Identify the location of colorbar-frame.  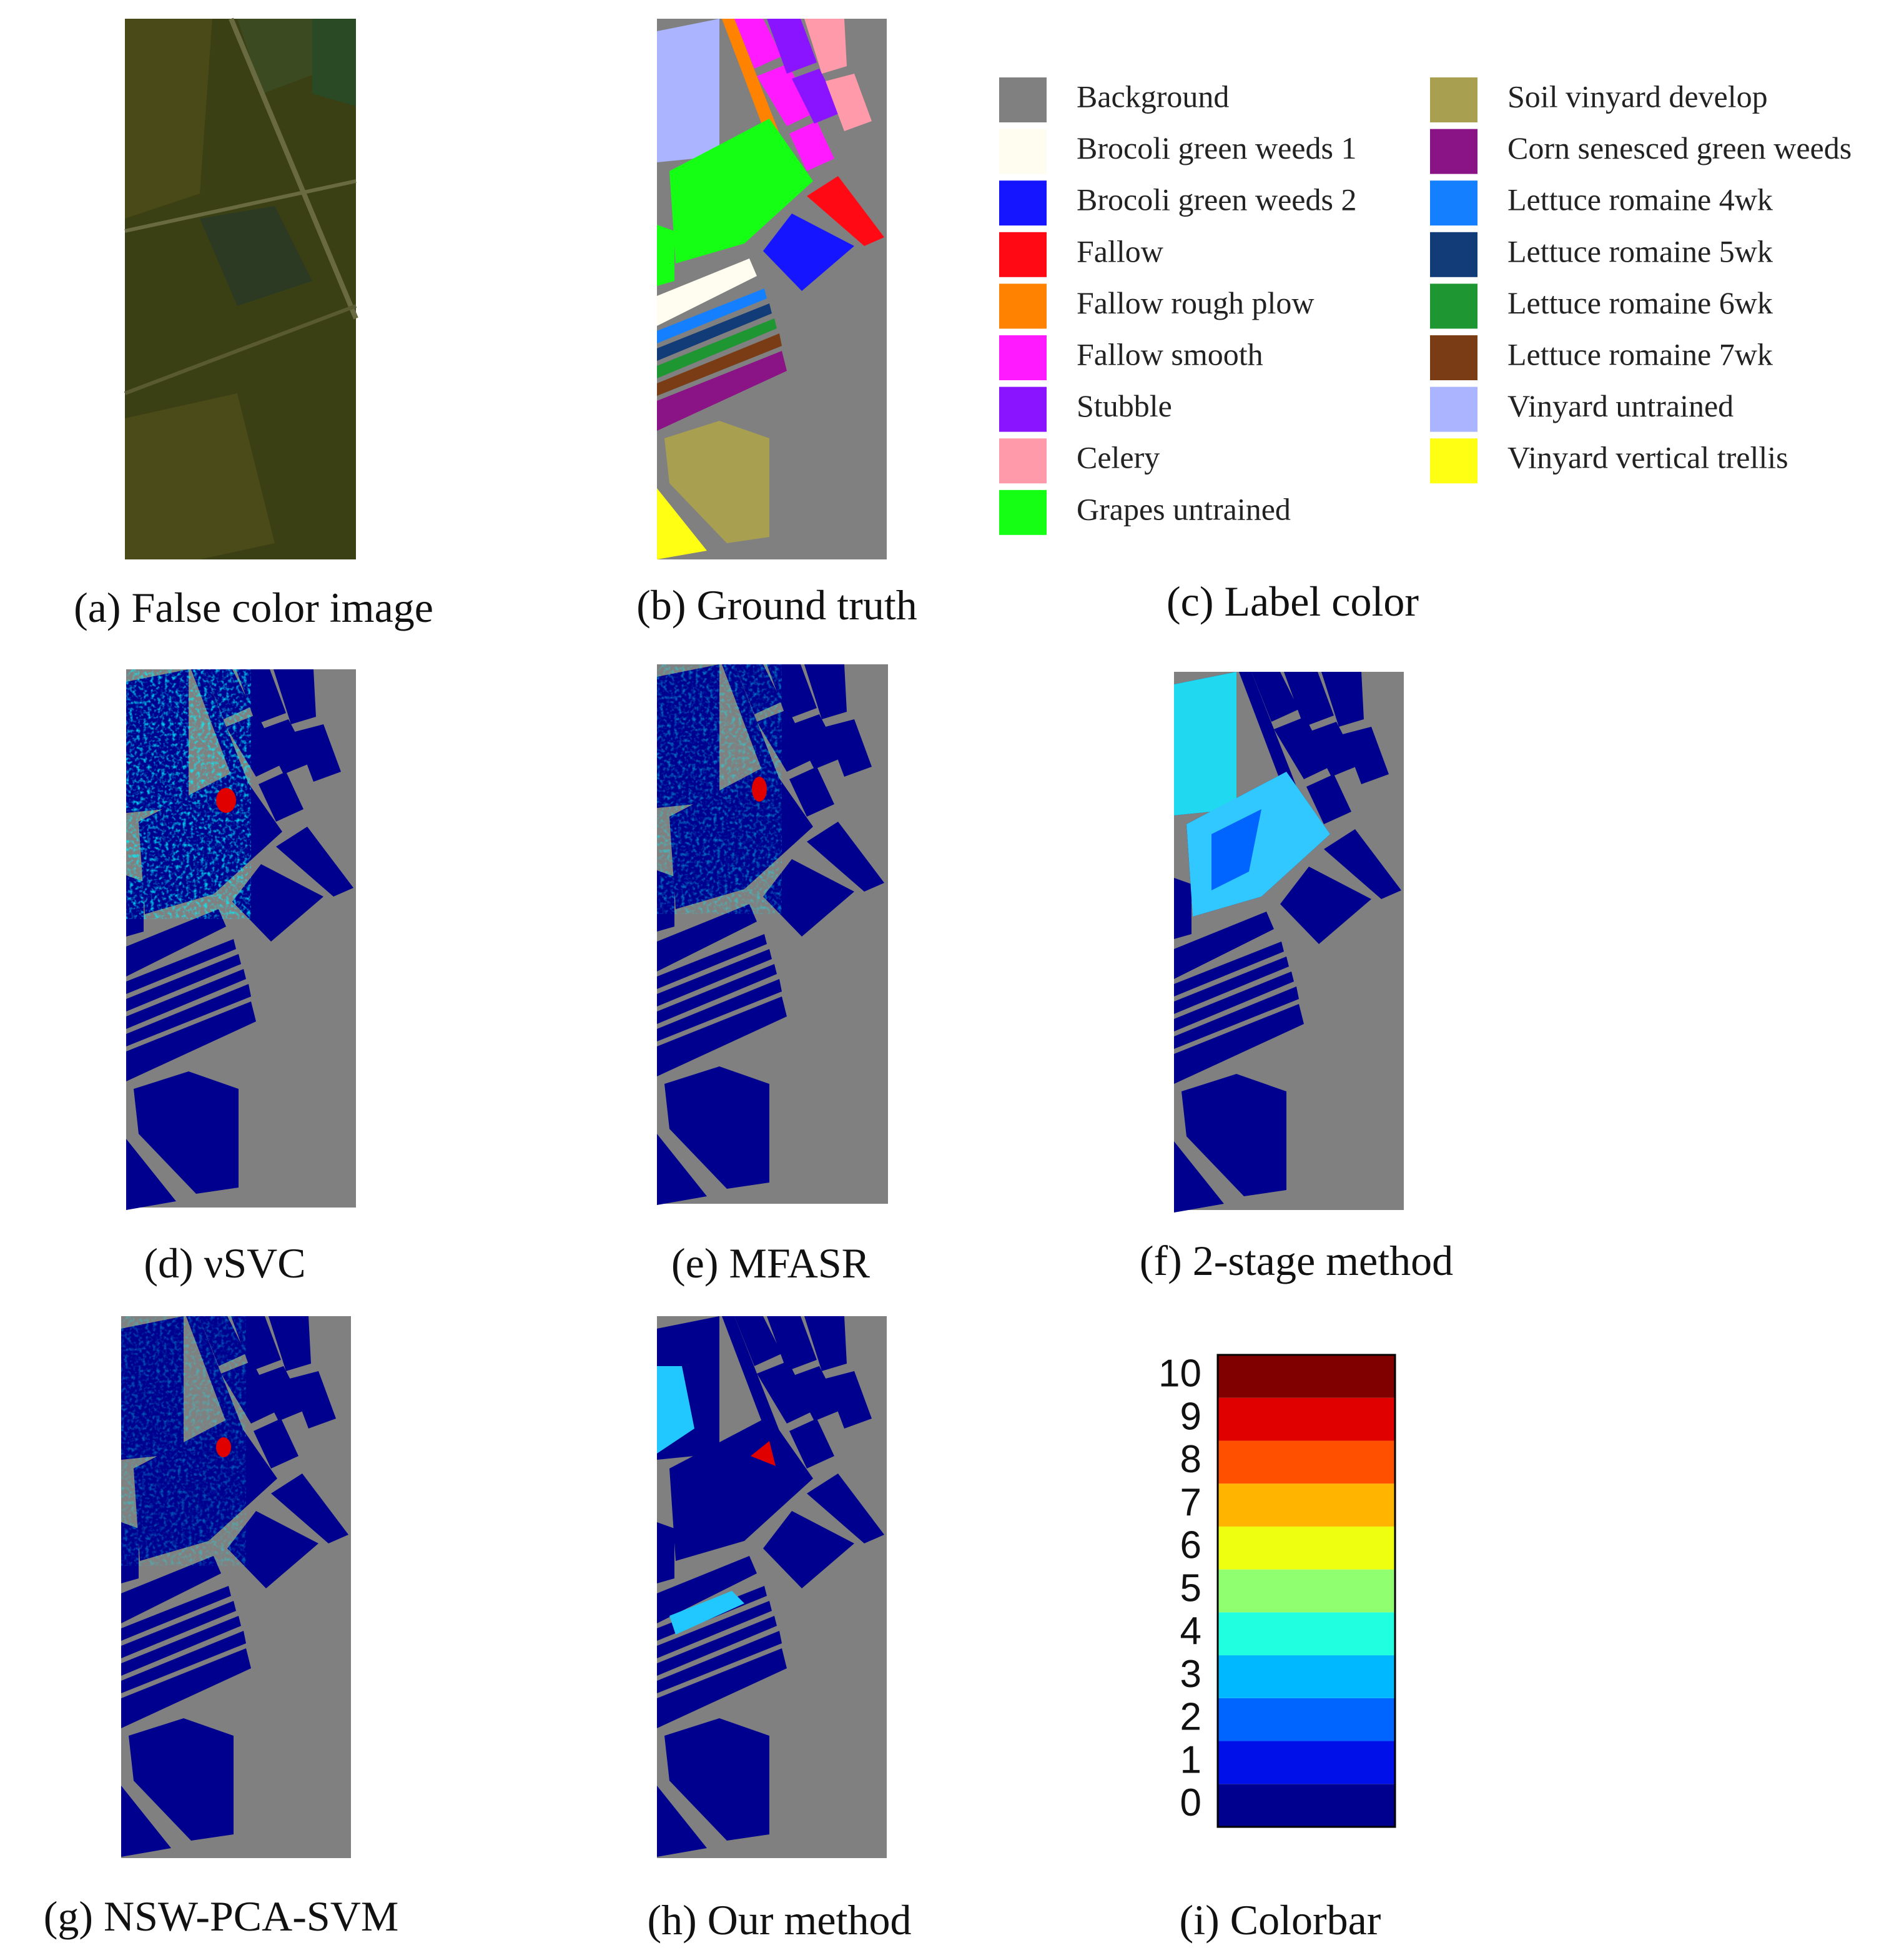
(1306, 1591).